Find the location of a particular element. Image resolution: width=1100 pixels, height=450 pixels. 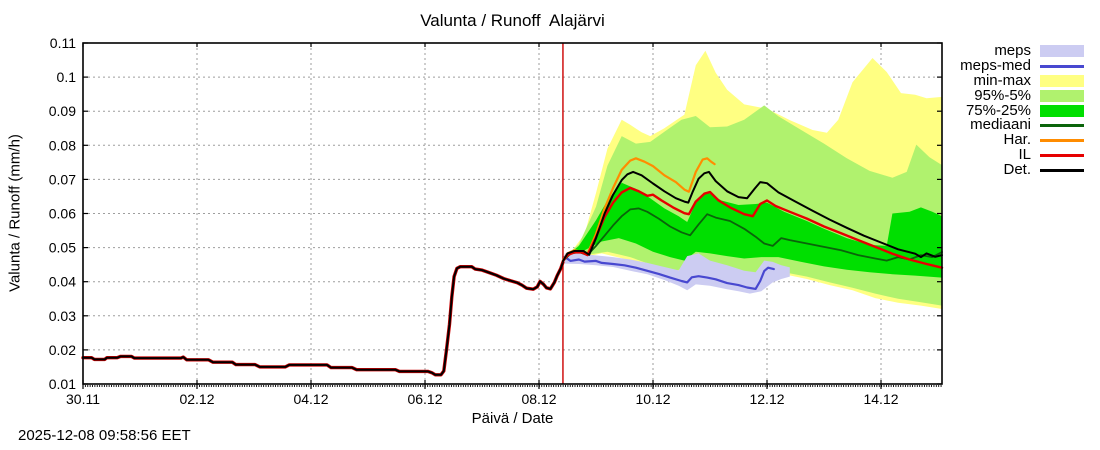

legend-label: meps-med is located at coordinates (995, 65).